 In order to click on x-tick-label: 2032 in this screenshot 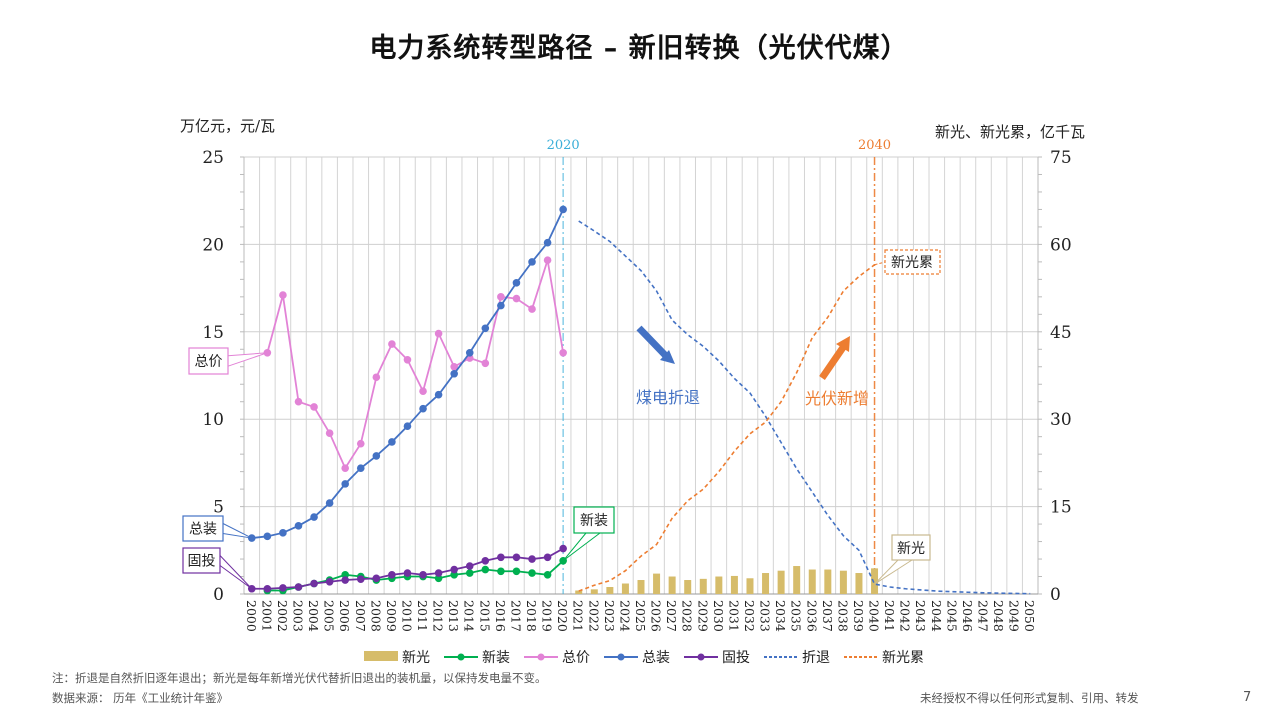, I will do `click(749, 616)`.